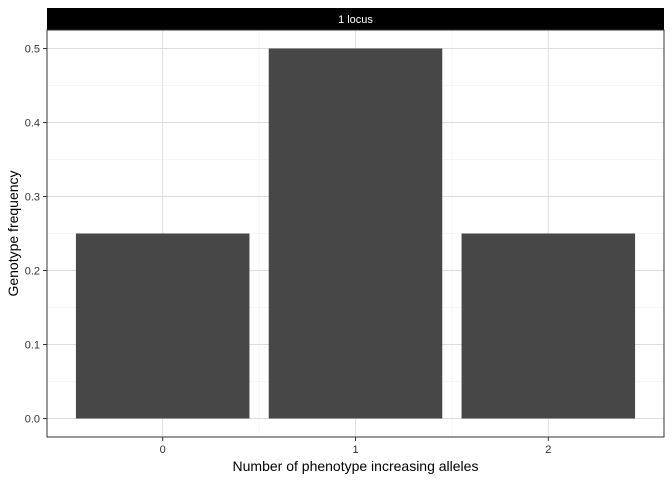 This screenshot has width=672, height=480. I want to click on y-tick-label: 0.1, so click(32, 346).